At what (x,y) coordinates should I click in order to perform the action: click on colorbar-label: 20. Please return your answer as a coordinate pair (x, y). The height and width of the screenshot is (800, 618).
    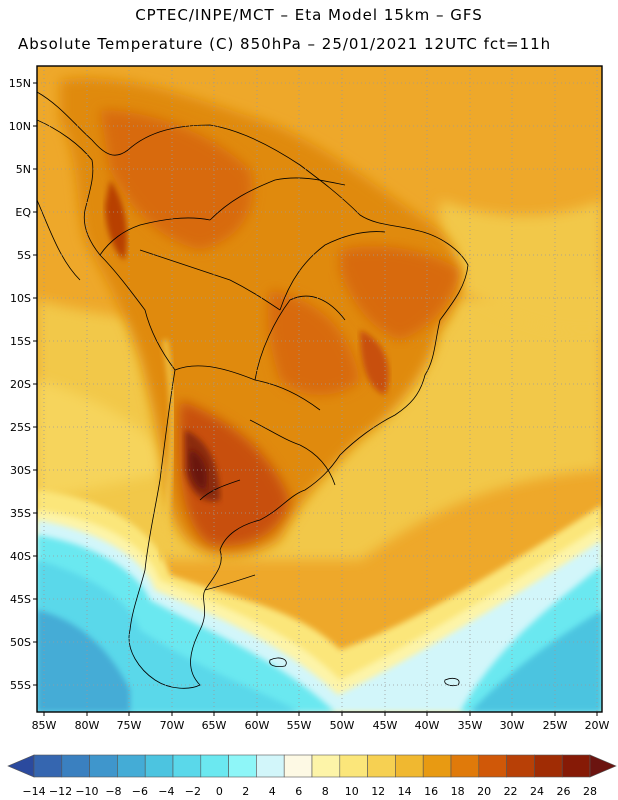
    Looking at the image, I should click on (484, 791).